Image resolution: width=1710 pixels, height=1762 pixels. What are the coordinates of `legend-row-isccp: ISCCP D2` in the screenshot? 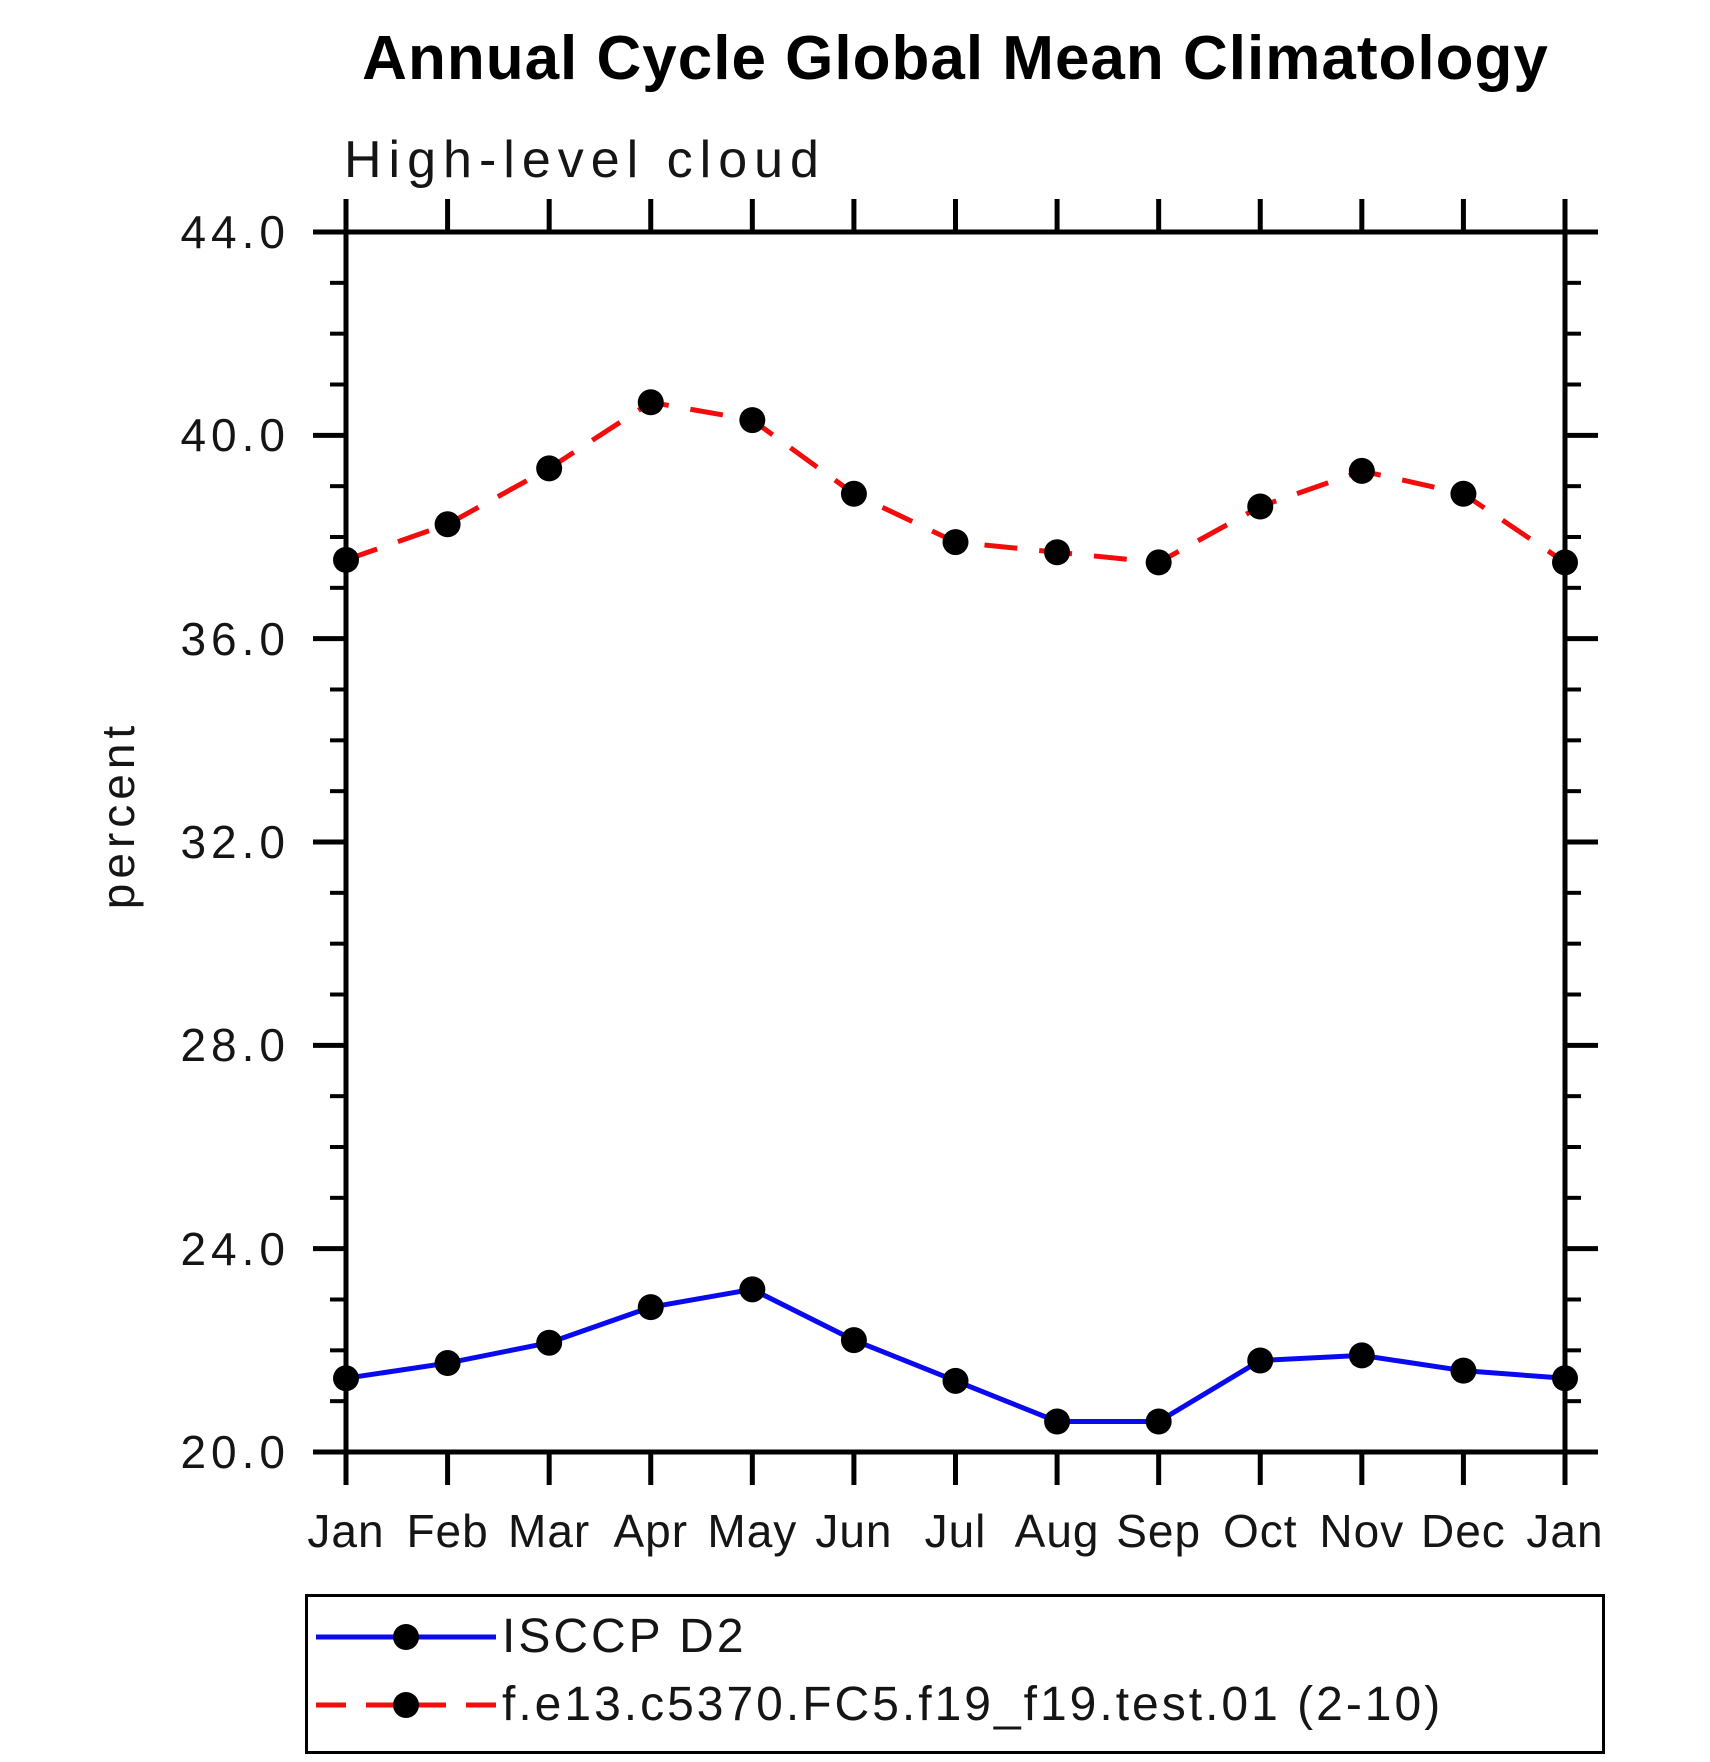 It's located at (529, 1637).